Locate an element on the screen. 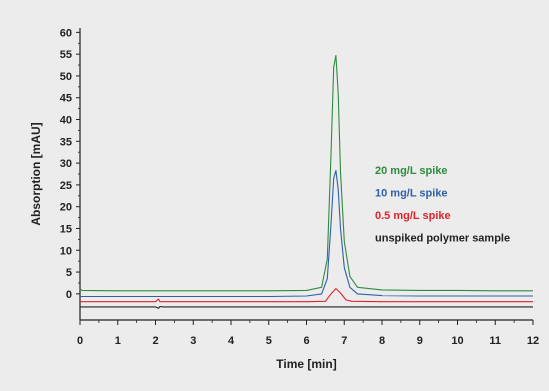 The image size is (549, 391). x-tick-label: 1 is located at coordinates (118, 341).